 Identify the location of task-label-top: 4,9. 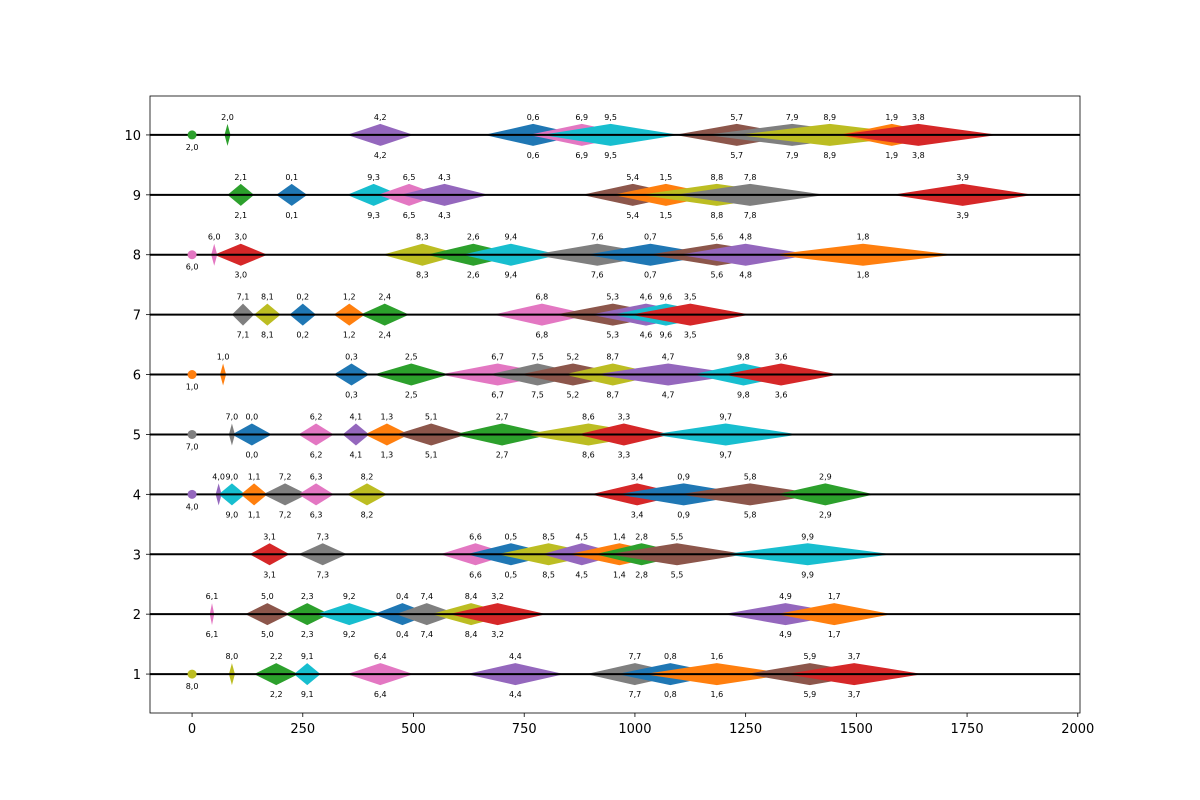
(785, 596).